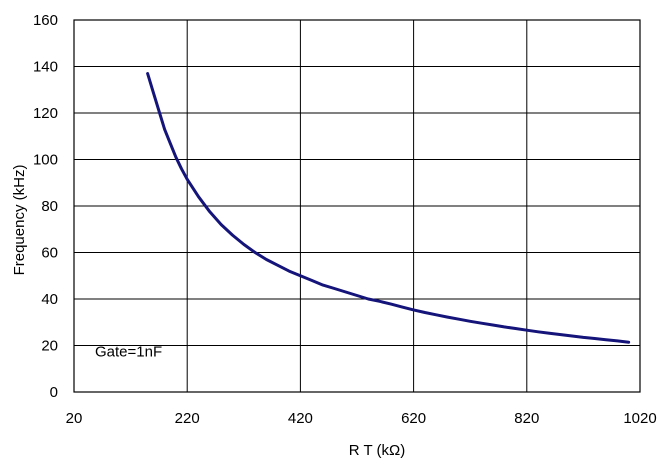  I want to click on y-tick-label: 160, so click(45, 20).